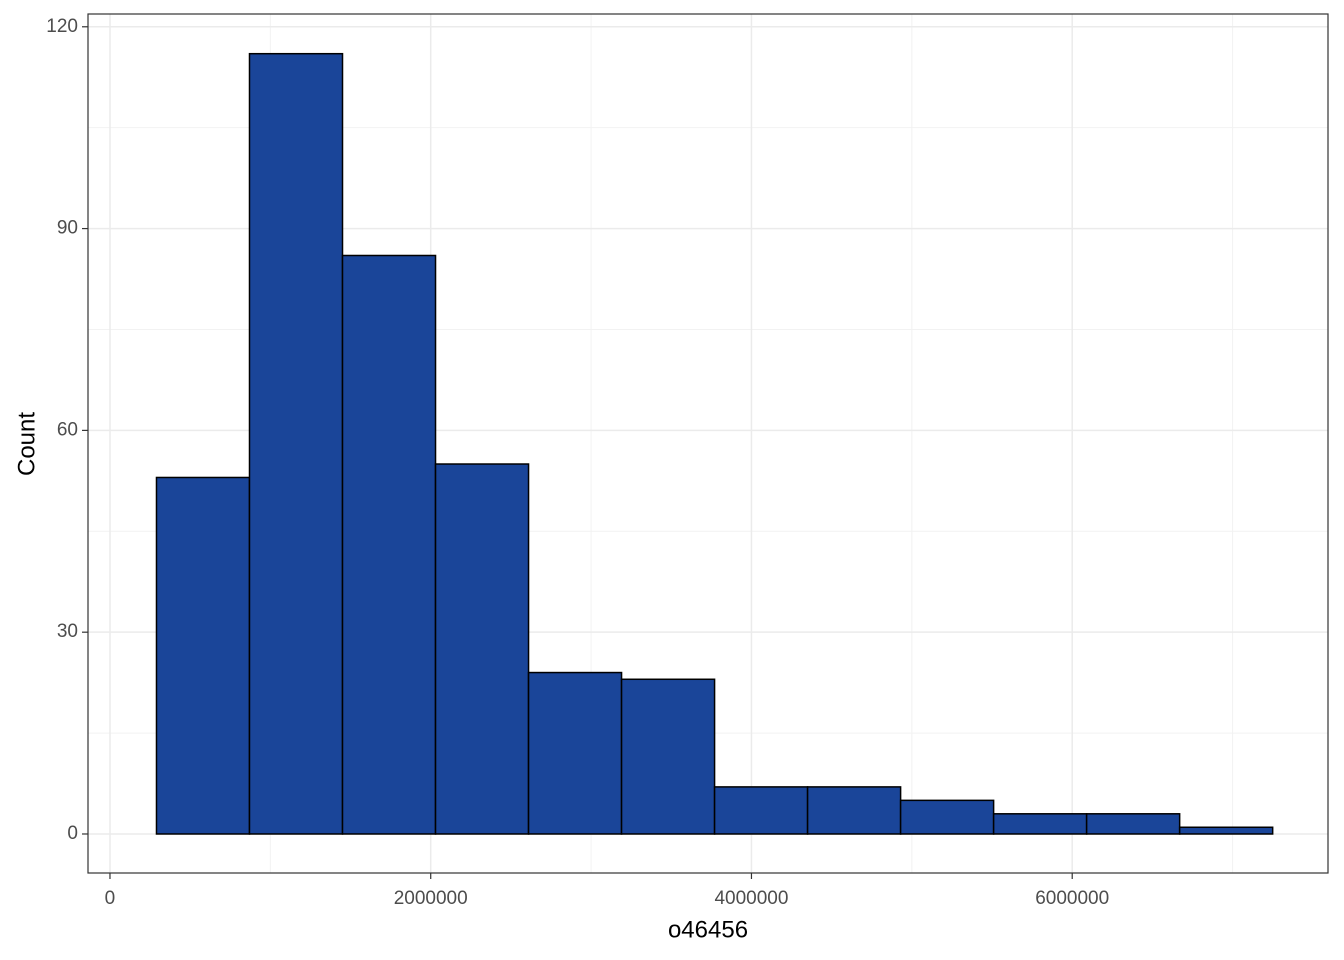  Describe the element at coordinates (26, 444) in the screenshot. I see `y-axis-title: Count` at that location.